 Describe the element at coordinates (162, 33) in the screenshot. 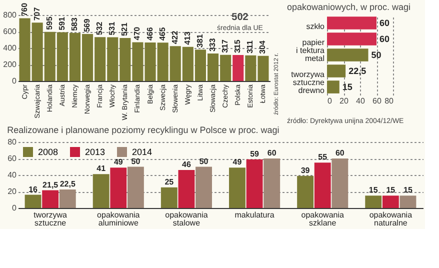

I see `data-label: 465` at that location.